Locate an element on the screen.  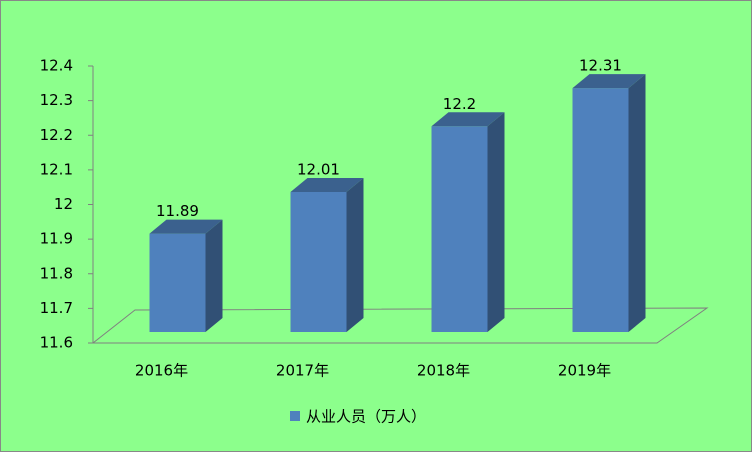
y-tick-label: 12.2 is located at coordinates (56, 135).